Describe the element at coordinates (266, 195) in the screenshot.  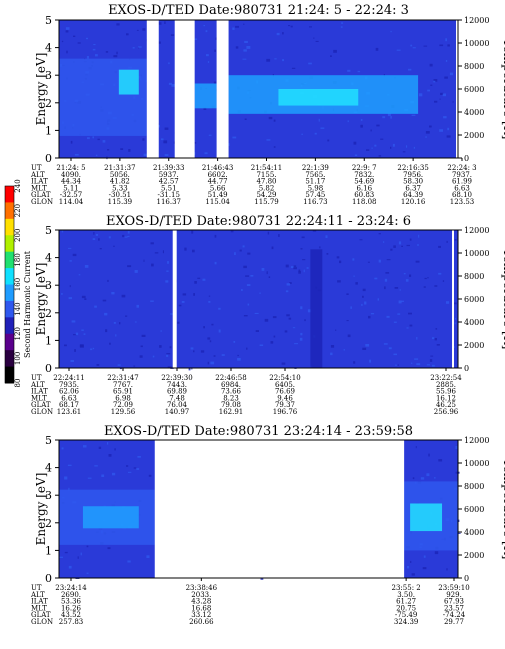
I see `table-cell: 54.29` at that location.